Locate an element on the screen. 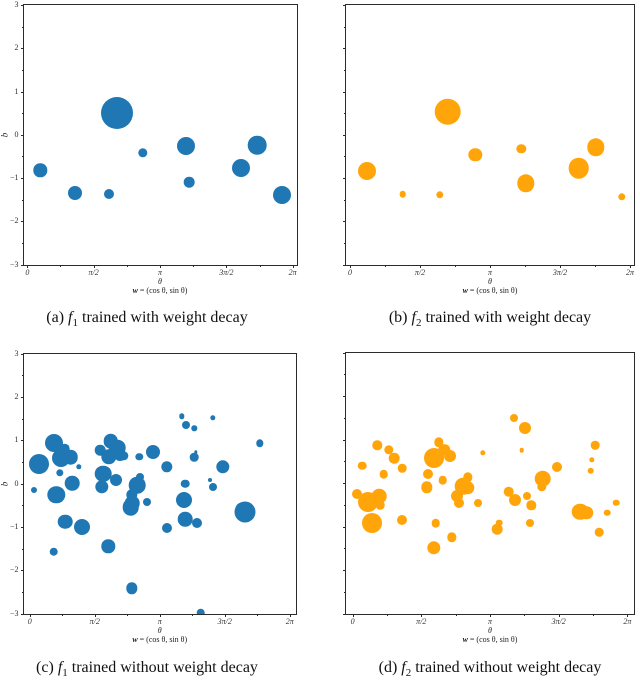  y-tick-label: −3 is located at coordinates (14, 264).